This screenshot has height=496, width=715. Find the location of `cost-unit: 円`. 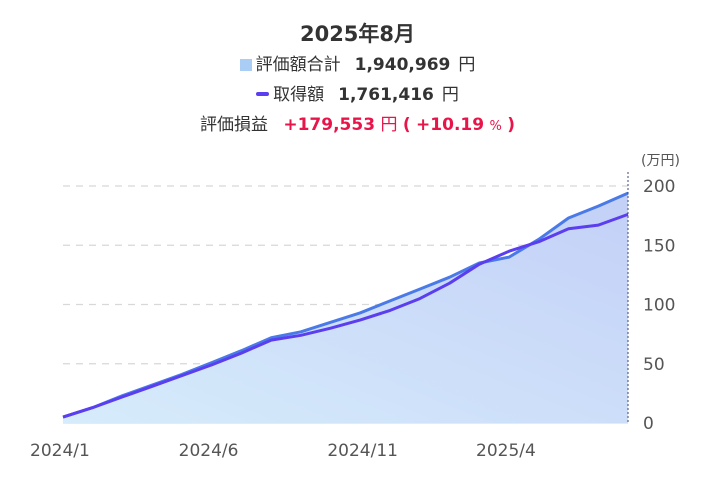

cost-unit: 円 is located at coordinates (450, 95).